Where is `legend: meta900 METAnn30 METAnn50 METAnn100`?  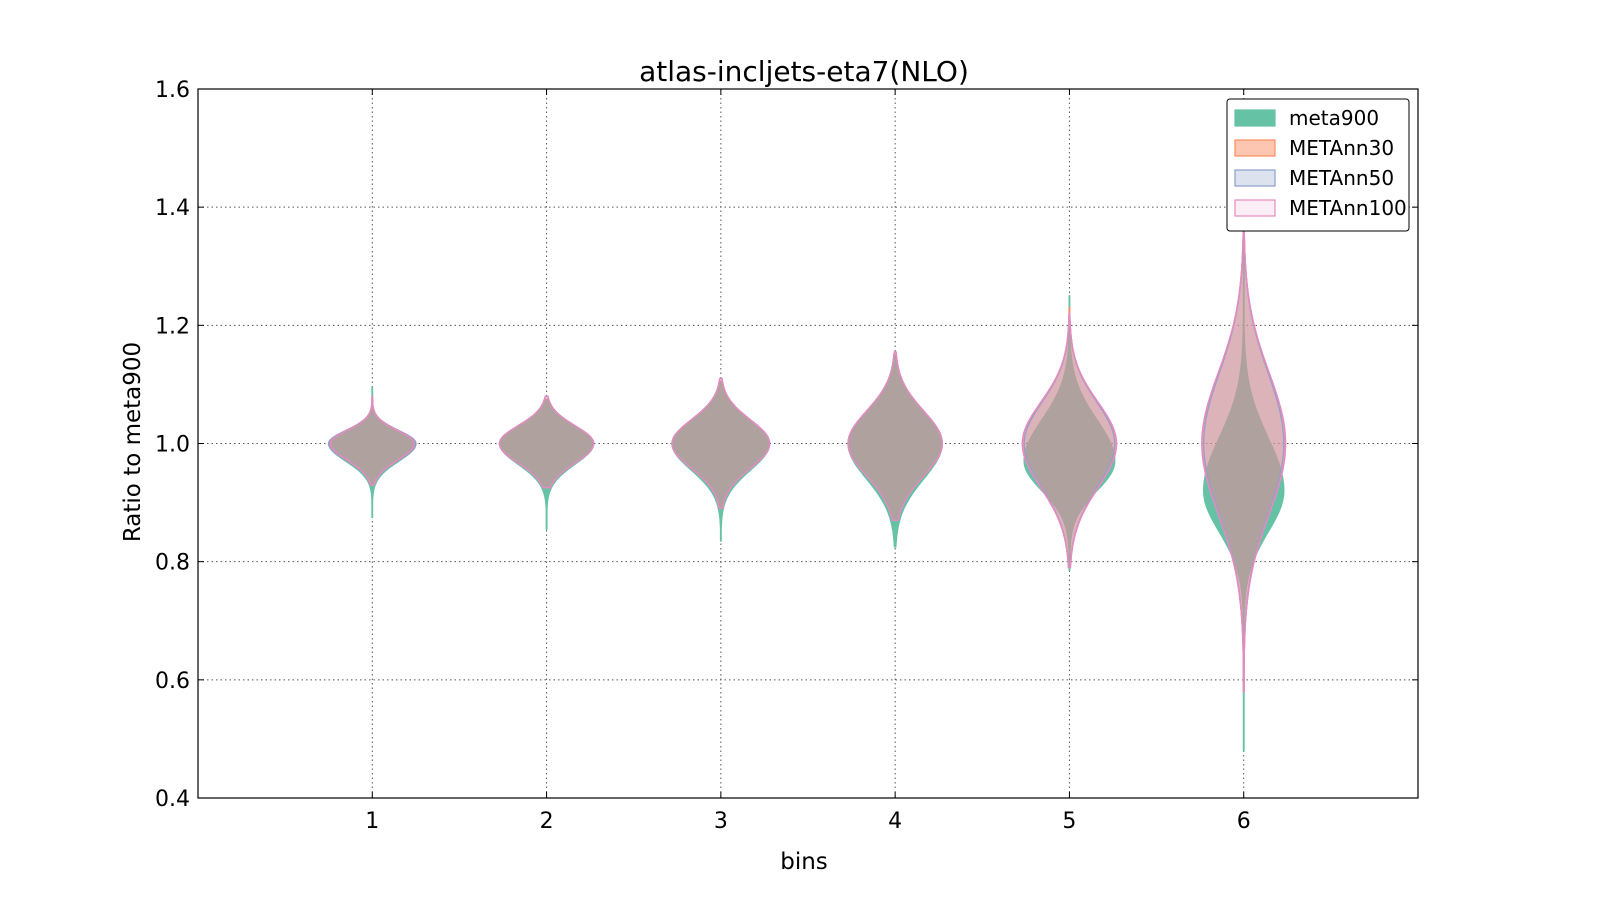 legend: meta900 METAnn30 METAnn50 METAnn100 is located at coordinates (1318, 165).